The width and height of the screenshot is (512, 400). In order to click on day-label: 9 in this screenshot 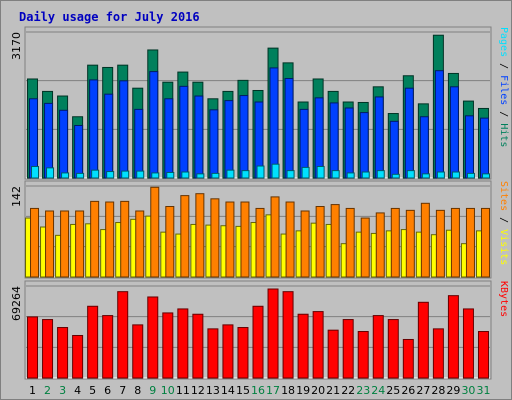, I will do `click(152, 390)`.